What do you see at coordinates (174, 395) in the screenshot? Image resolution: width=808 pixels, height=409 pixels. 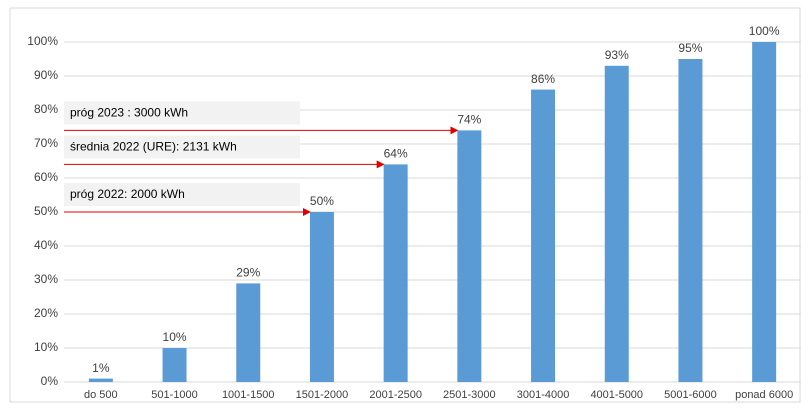 I see `x-tick-label: 501-1000` at bounding box center [174, 395].